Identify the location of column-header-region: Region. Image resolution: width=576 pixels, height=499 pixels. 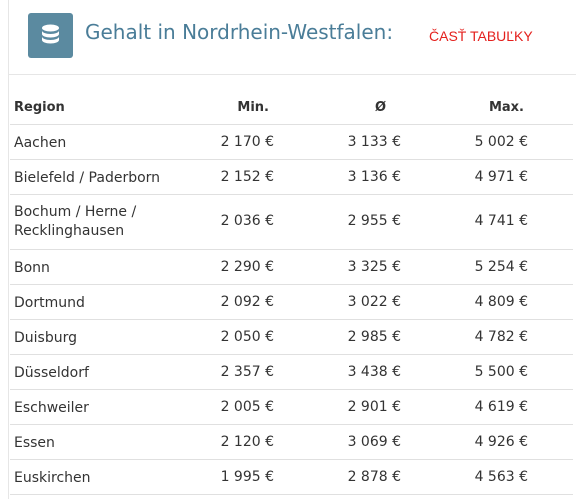
(39, 107).